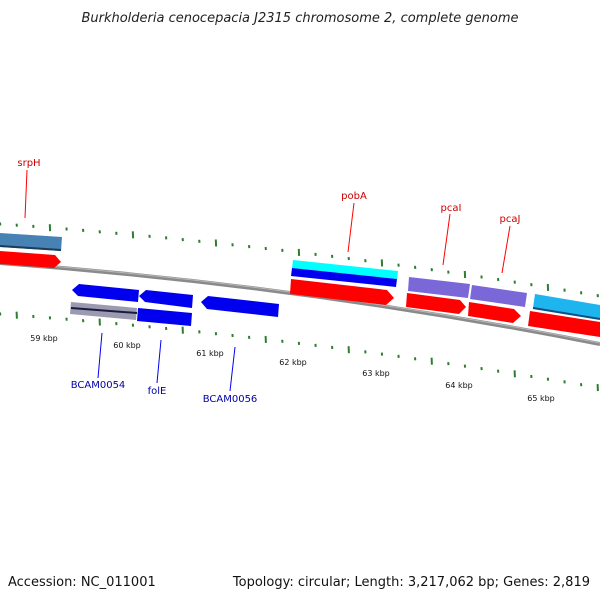  I want to click on scale-label: 64 kbp, so click(459, 385).